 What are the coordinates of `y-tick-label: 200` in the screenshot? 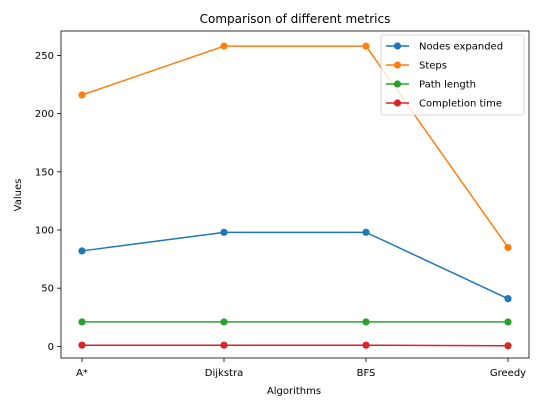 It's located at (44, 114).